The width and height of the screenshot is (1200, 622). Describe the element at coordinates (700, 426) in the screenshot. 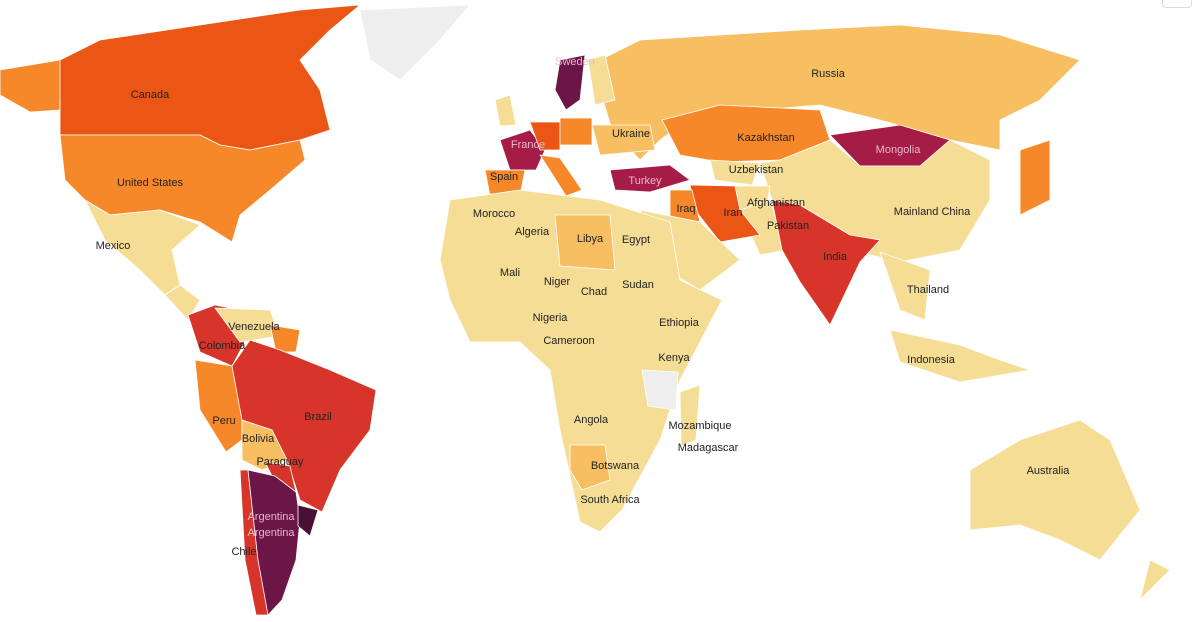

I see `label-mozambique: Mozambique` at that location.